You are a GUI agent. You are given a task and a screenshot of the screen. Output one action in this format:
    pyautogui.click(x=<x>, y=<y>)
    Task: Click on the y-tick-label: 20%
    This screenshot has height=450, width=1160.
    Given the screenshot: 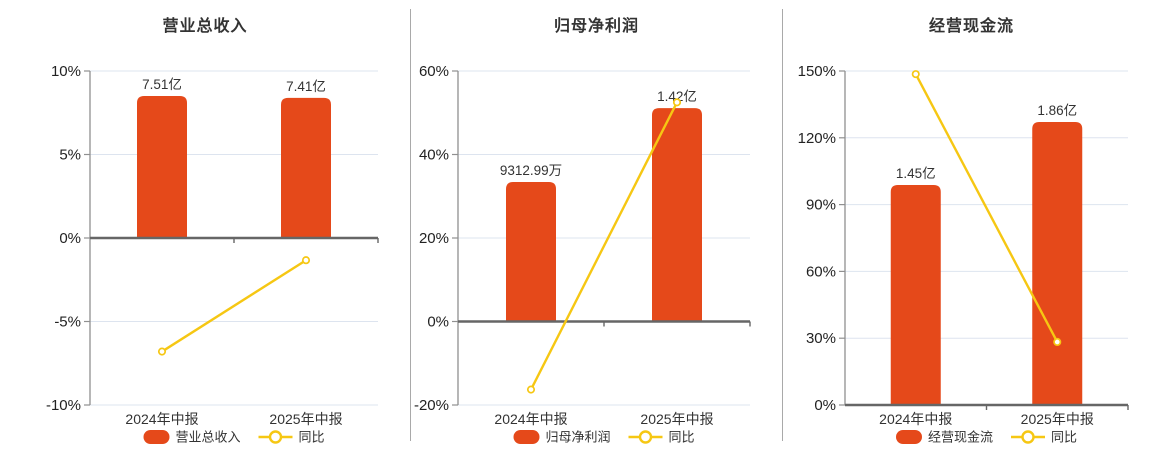 What is the action you would take?
    pyautogui.click(x=434, y=238)
    